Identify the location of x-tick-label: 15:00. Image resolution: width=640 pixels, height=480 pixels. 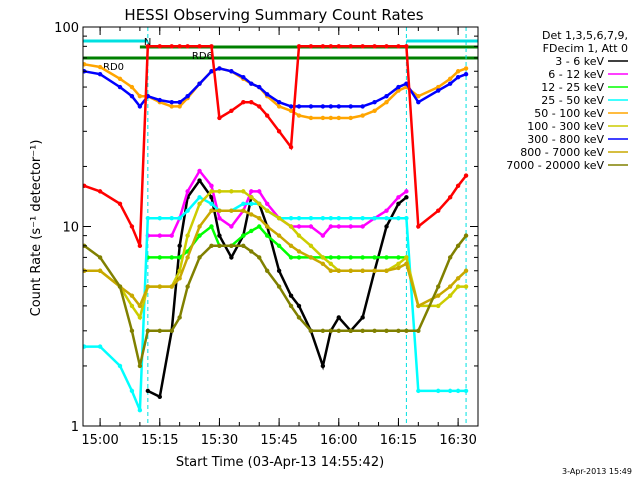
(99, 440).